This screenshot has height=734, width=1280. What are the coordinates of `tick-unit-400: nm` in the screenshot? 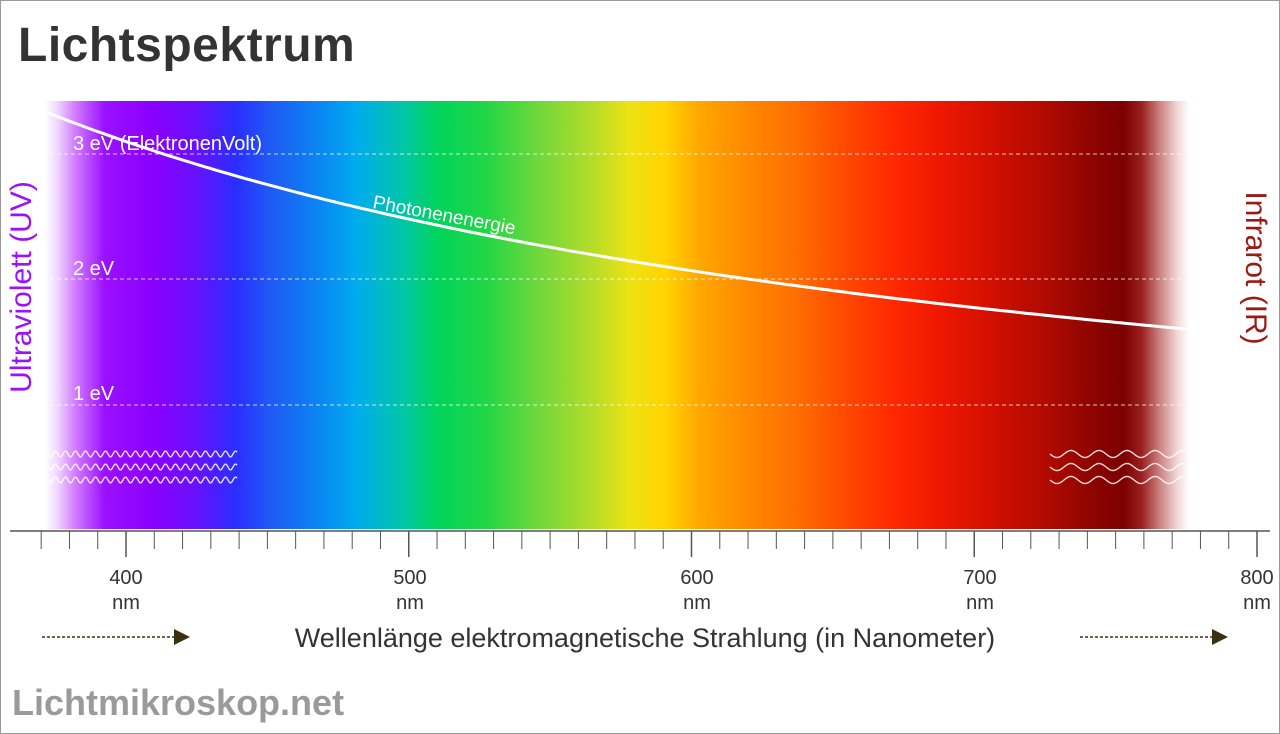 It's located at (126, 603).